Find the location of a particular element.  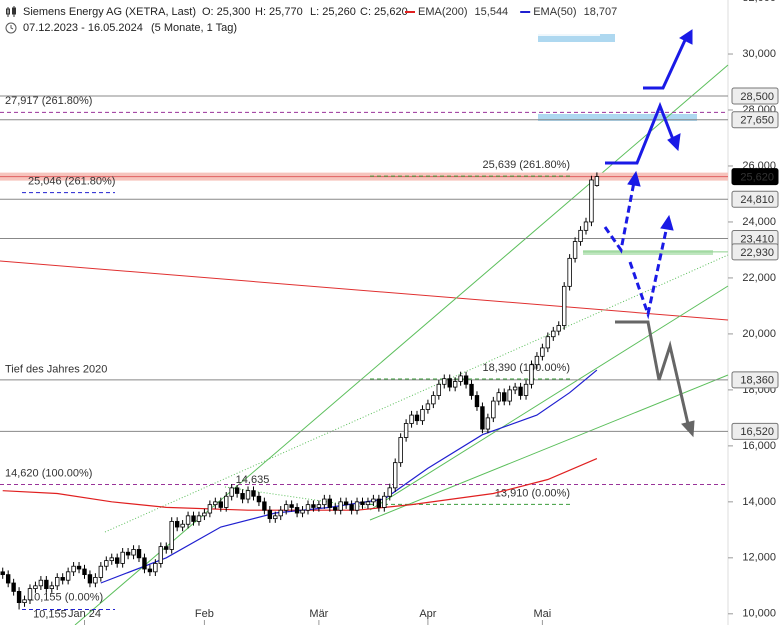

fib-green-label: 25,639 (261.80%) is located at coordinates (526, 165).